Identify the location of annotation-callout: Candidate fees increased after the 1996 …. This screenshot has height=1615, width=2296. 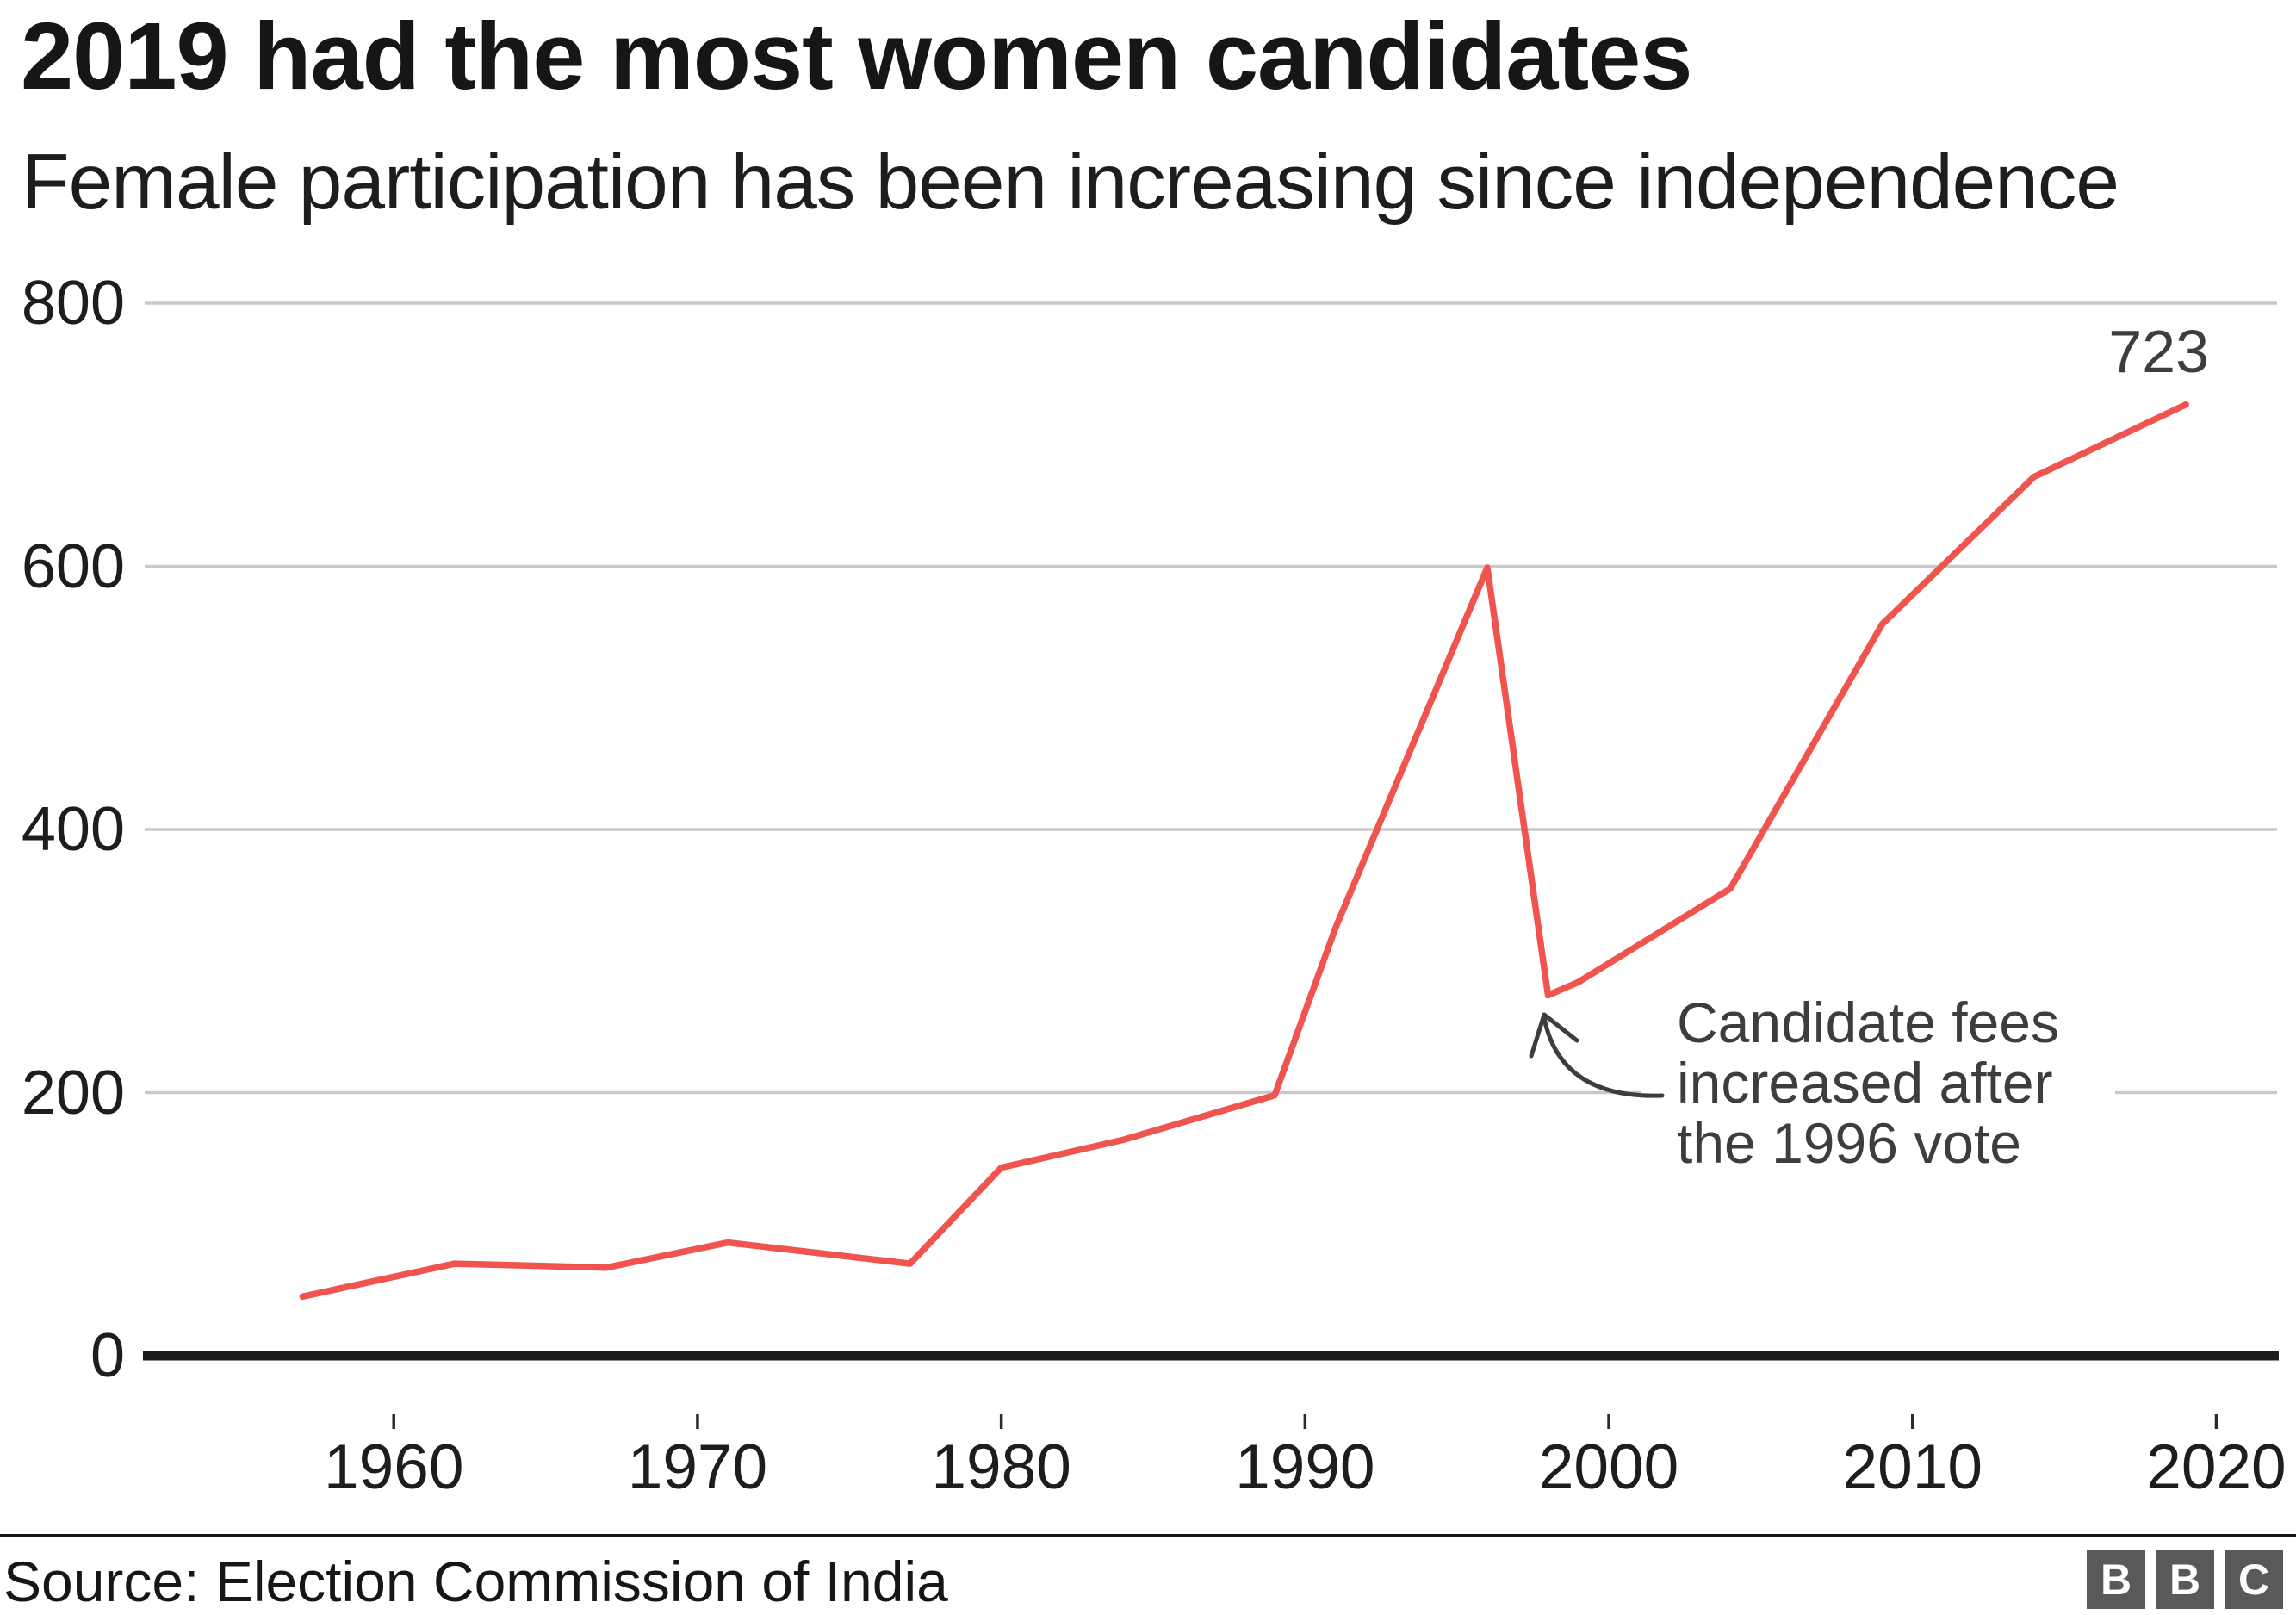
(1868, 1082).